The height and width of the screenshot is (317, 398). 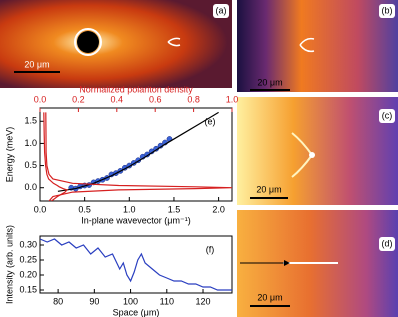 I want to click on y-tick-label: 0.5, so click(x=30, y=165).